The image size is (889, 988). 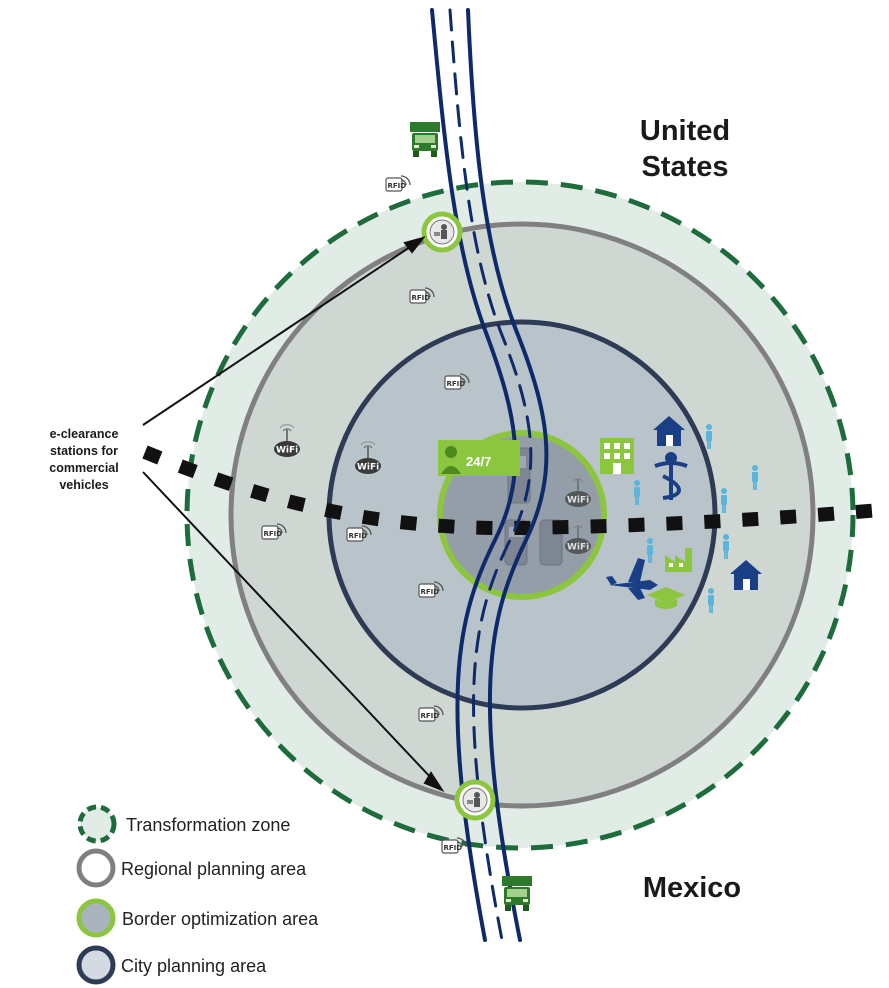 I want to click on legend-item-city-planning-area: City planning area, so click(x=171, y=965).